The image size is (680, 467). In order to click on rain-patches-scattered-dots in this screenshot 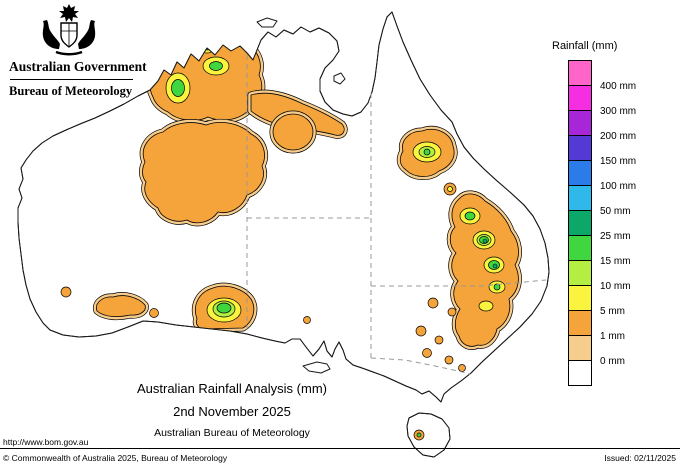, I will do `click(384, 334)`.